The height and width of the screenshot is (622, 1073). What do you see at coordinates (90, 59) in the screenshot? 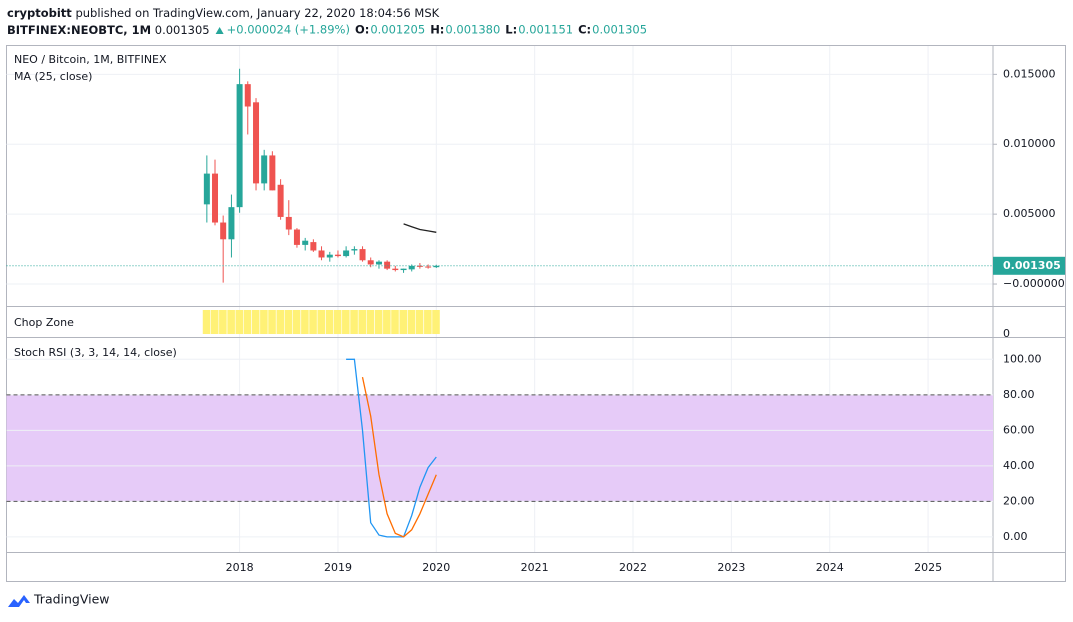
I see `chart-title: NEO / Bitcoin, 1M, BITFINEX` at bounding box center [90, 59].